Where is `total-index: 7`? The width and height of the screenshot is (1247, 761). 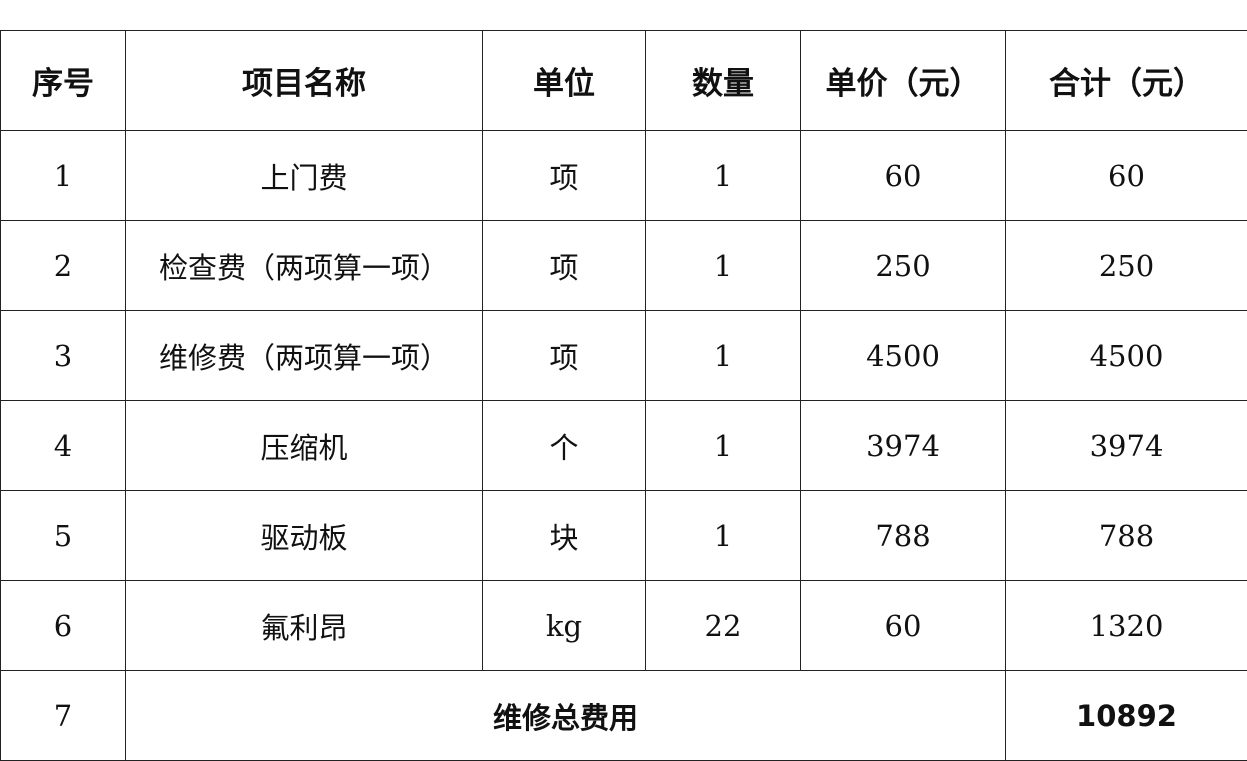 total-index: 7 is located at coordinates (63, 716).